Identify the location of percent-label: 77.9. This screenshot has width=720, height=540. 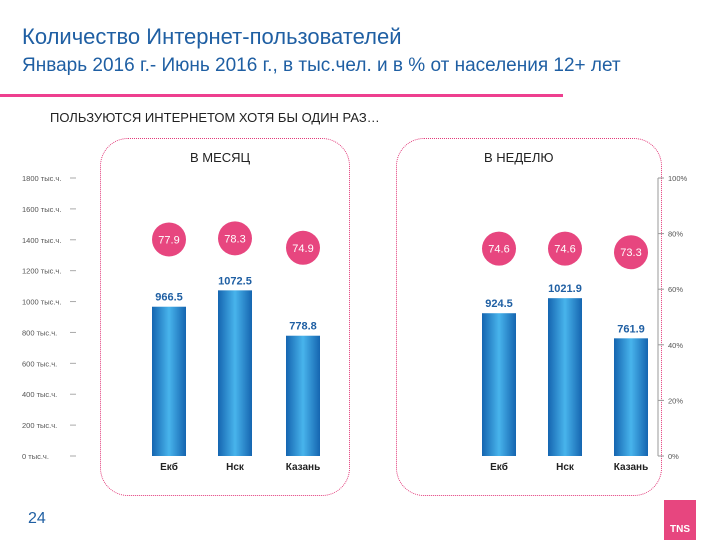
(168, 240).